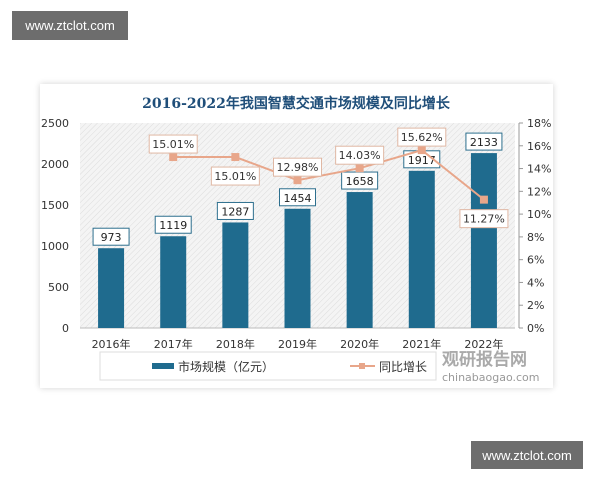  Describe the element at coordinates (359, 344) in the screenshot. I see `x-tick: 2020年` at that location.